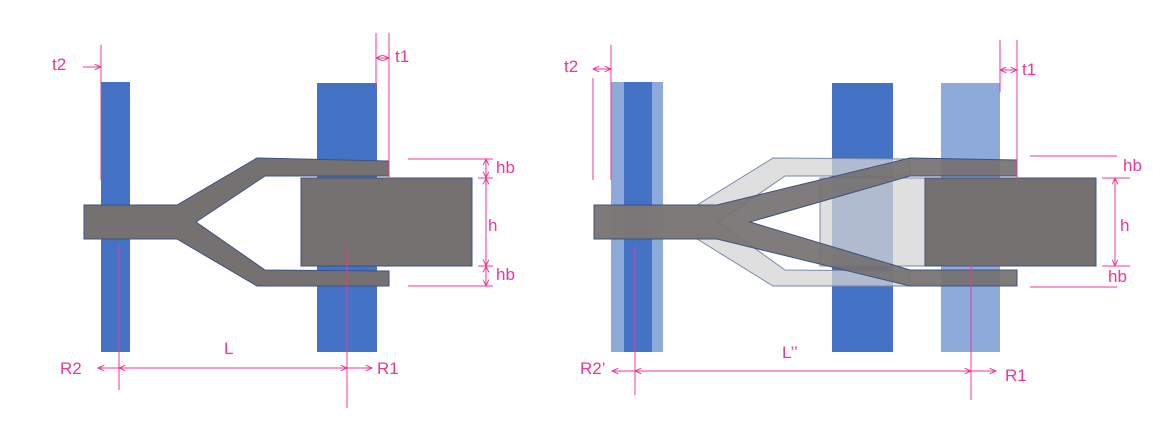  I want to click on right-label-h: h, so click(1124, 225).